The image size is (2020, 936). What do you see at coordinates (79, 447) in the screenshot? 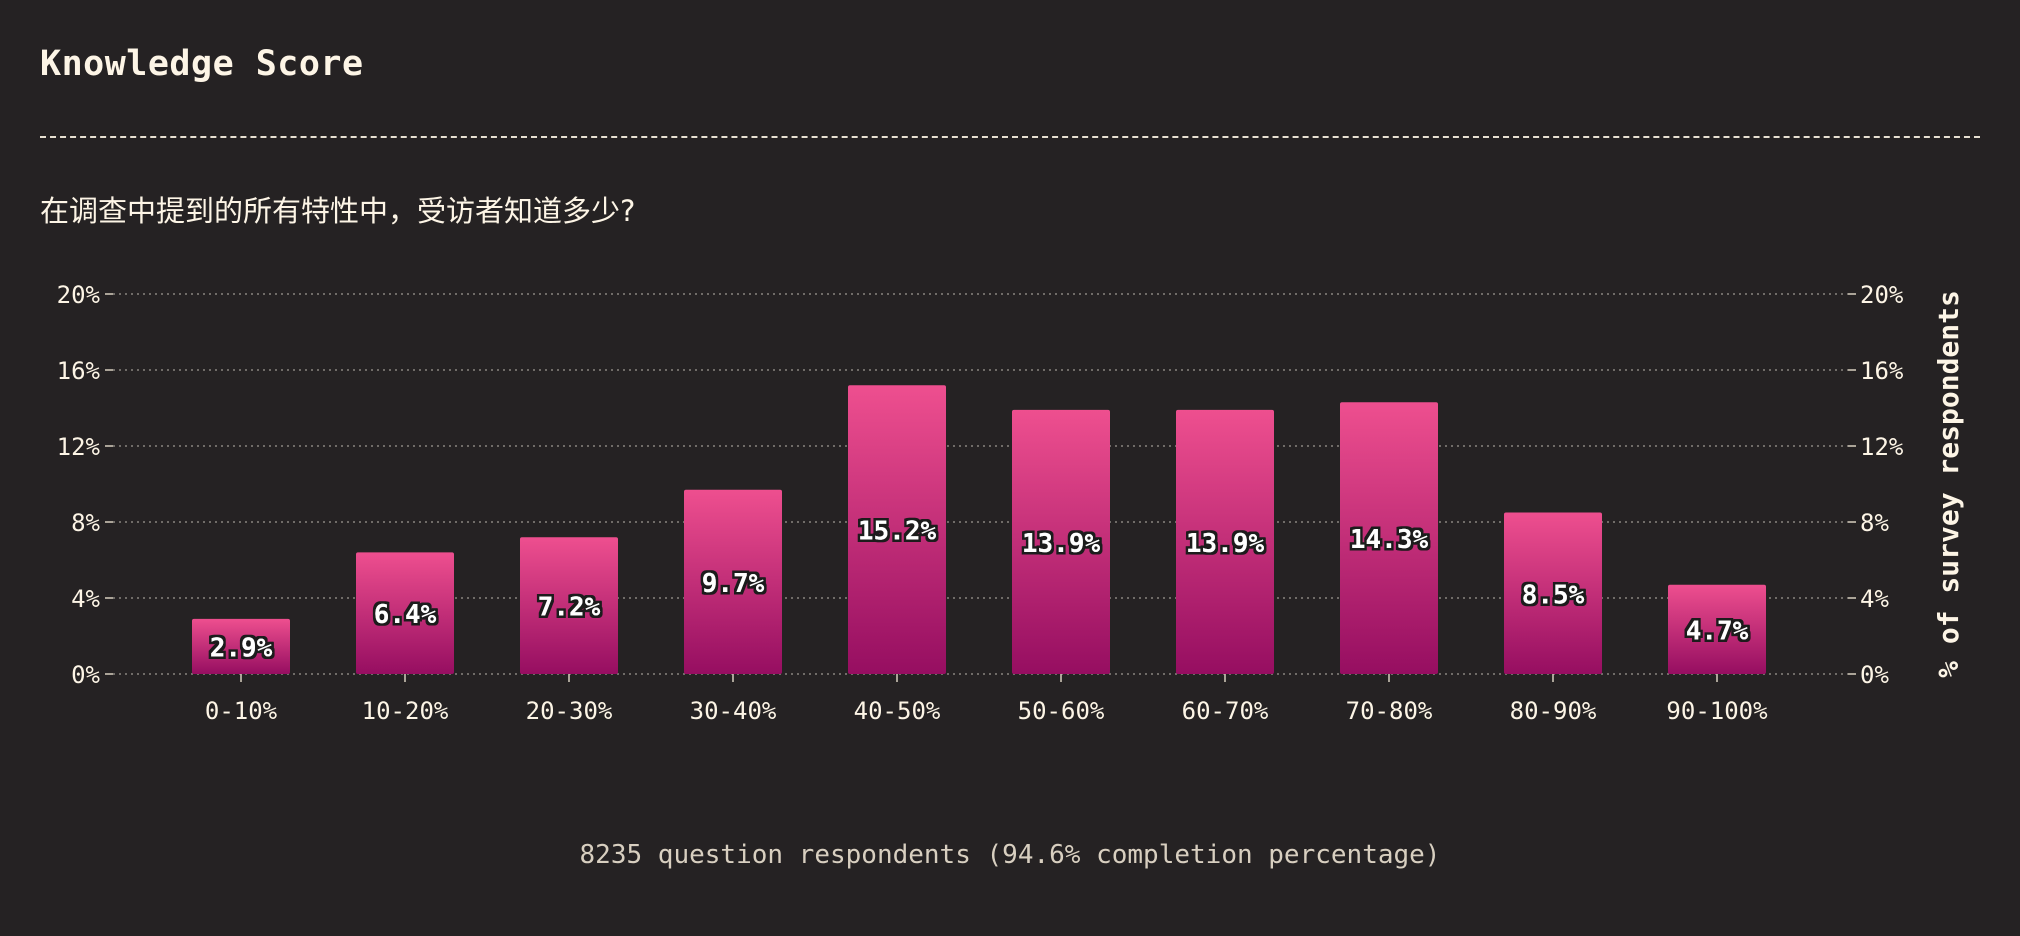
I see `y-tick-label-left: 12%` at bounding box center [79, 447].